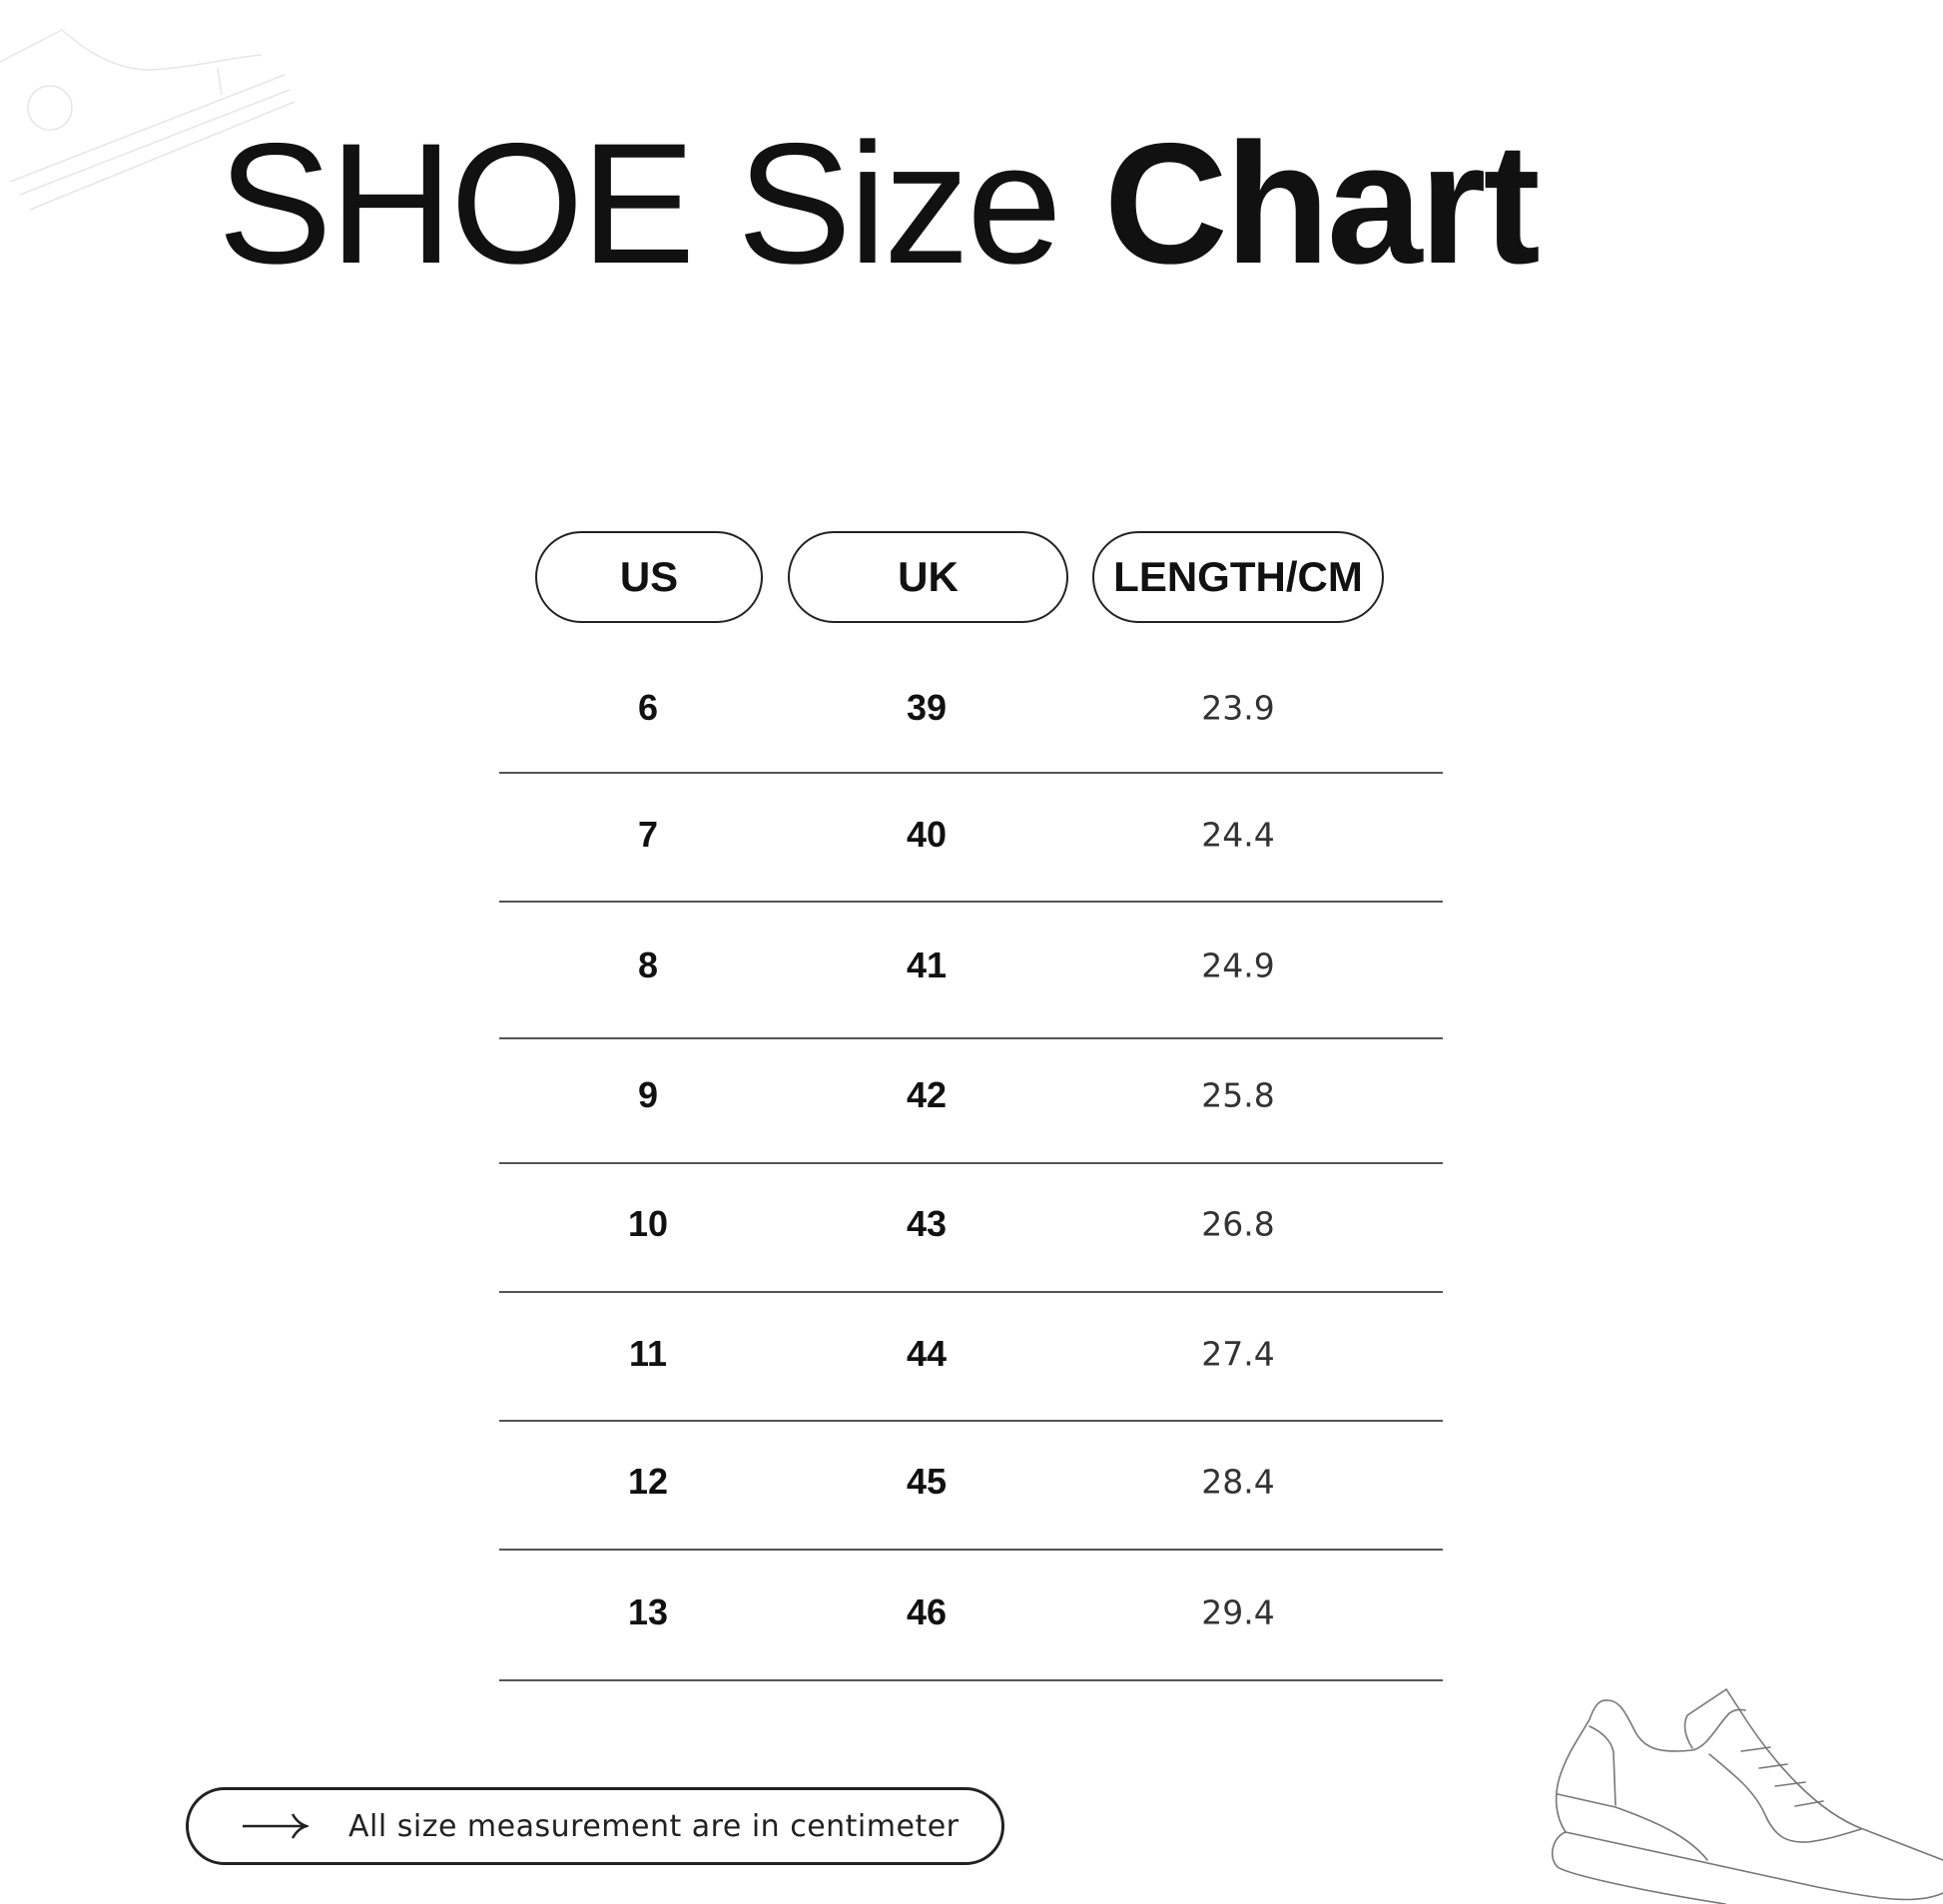 The width and height of the screenshot is (1943, 1904). Describe the element at coordinates (927, 1223) in the screenshot. I see `uk-size-cell: 43` at that location.